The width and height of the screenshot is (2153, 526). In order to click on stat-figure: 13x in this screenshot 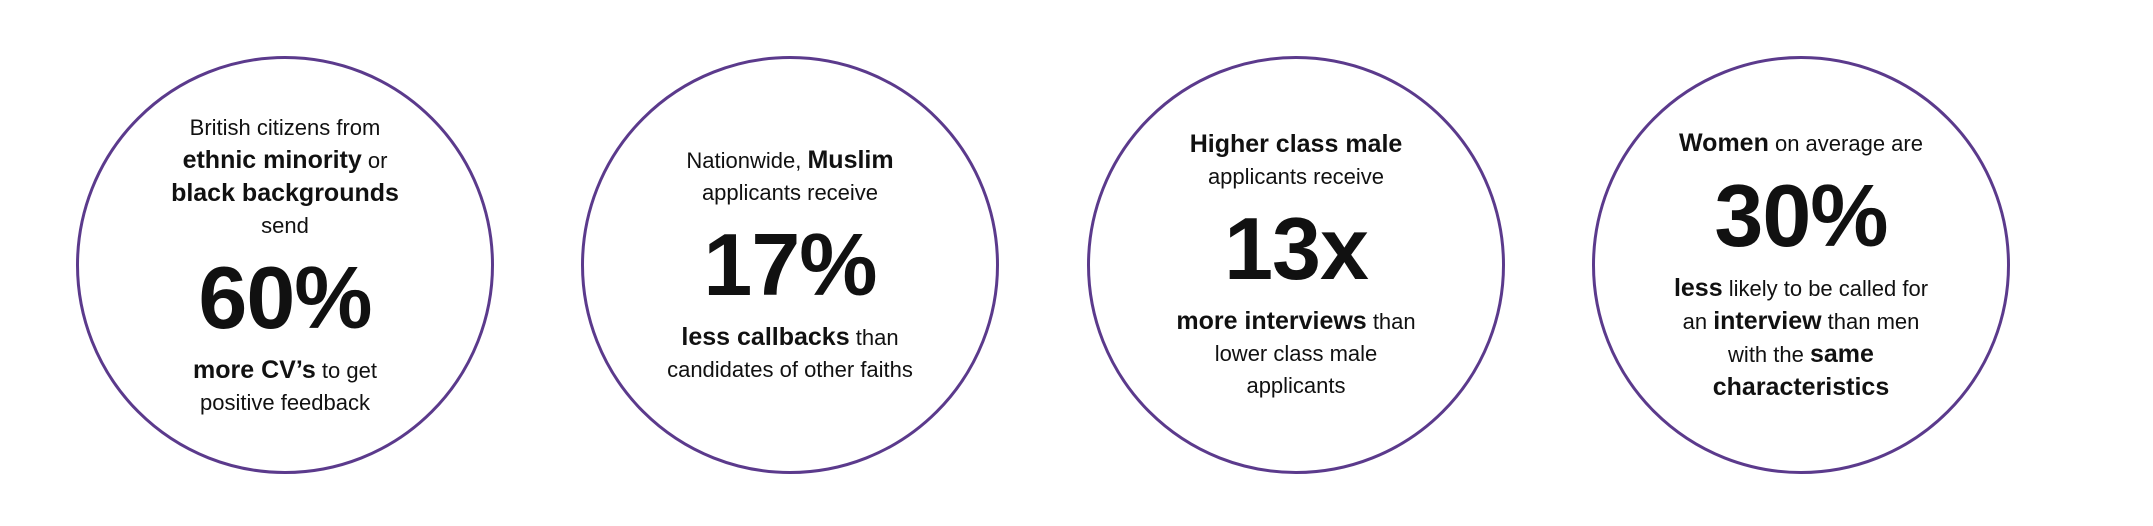, I will do `click(1296, 248)`.